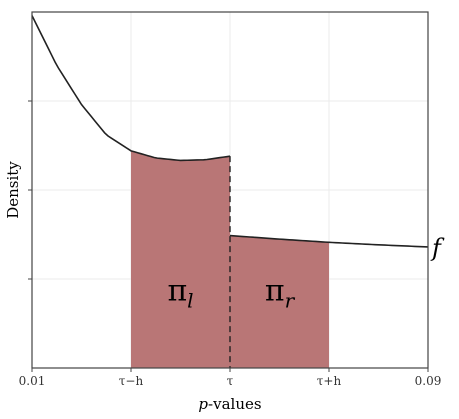  I want to click on x-axis-label-italic: p, so click(203, 404).